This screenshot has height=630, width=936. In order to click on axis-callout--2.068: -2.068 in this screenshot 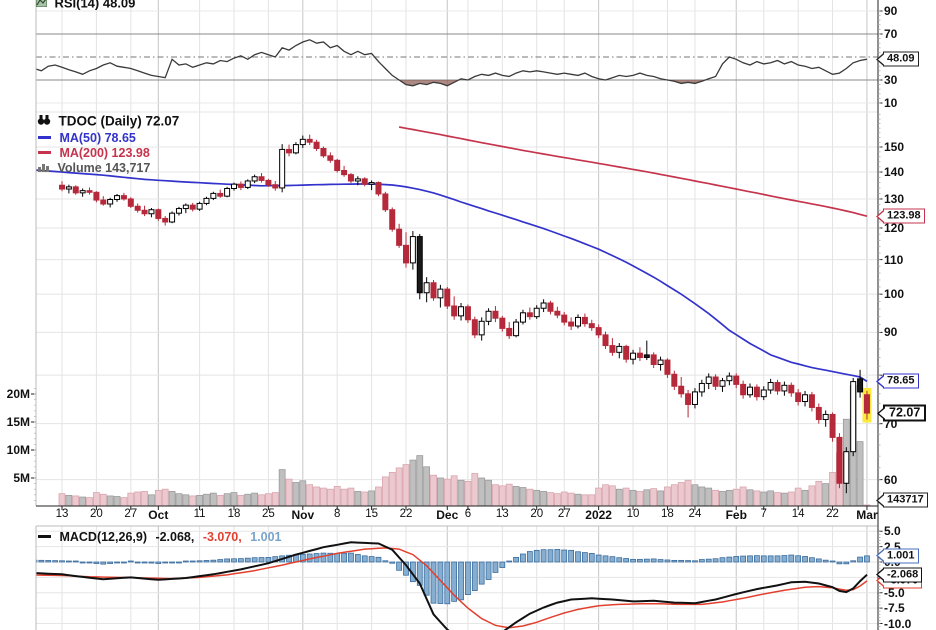, I will do `click(899, 575)`.